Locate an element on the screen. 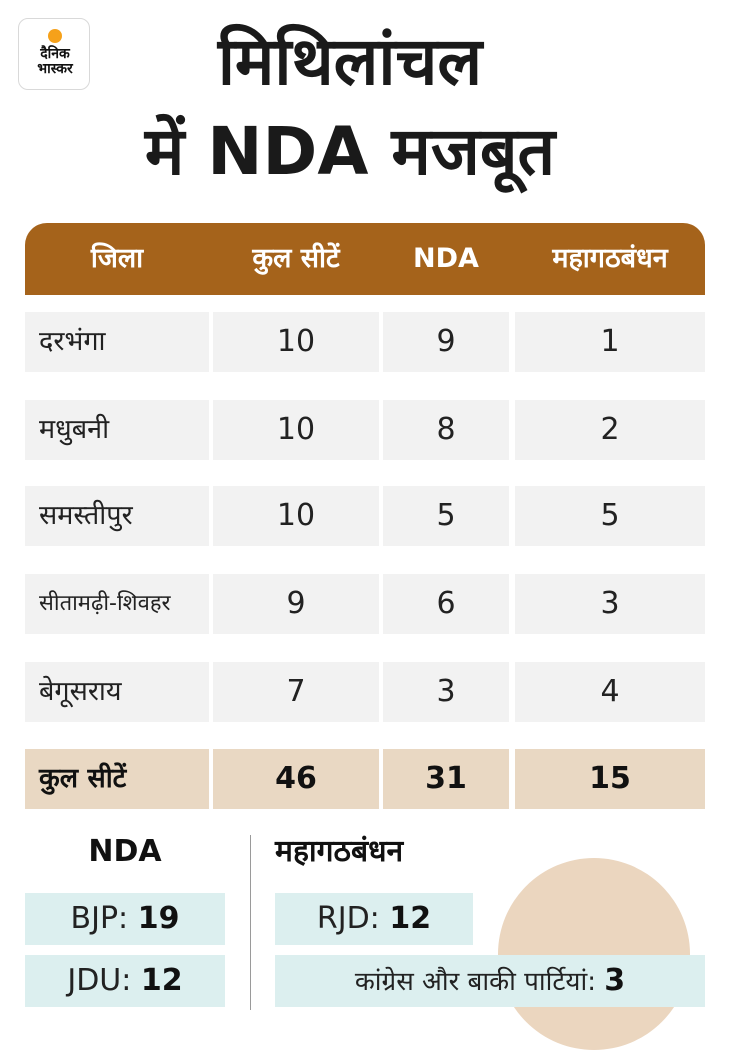 This screenshot has width=730, height=1050. title-line1: मिथिलांचल is located at coordinates (350, 61).